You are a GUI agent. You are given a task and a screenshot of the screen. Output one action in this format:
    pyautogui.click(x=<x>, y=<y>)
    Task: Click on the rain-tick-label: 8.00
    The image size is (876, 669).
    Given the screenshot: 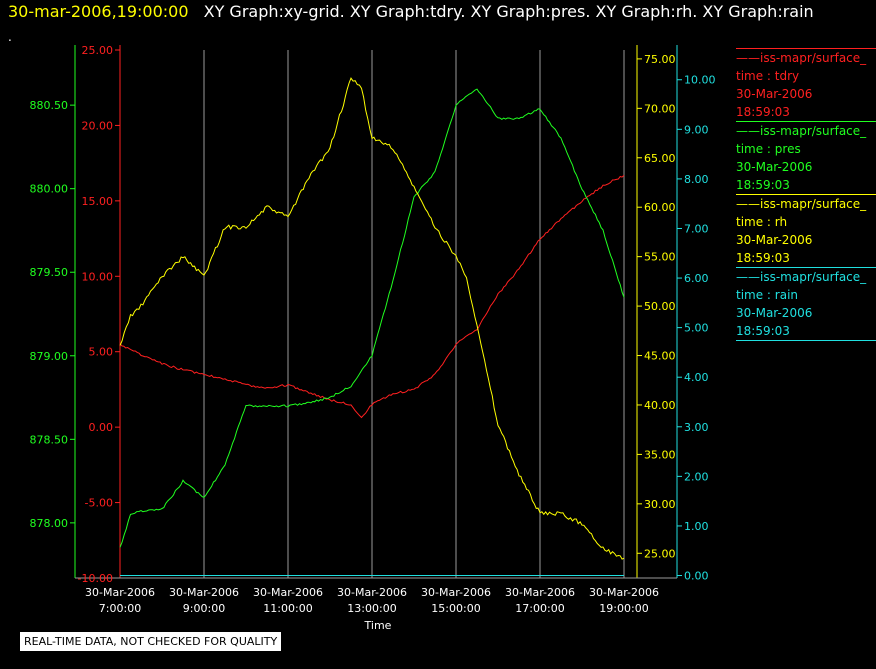 What is the action you would take?
    pyautogui.click(x=696, y=179)
    